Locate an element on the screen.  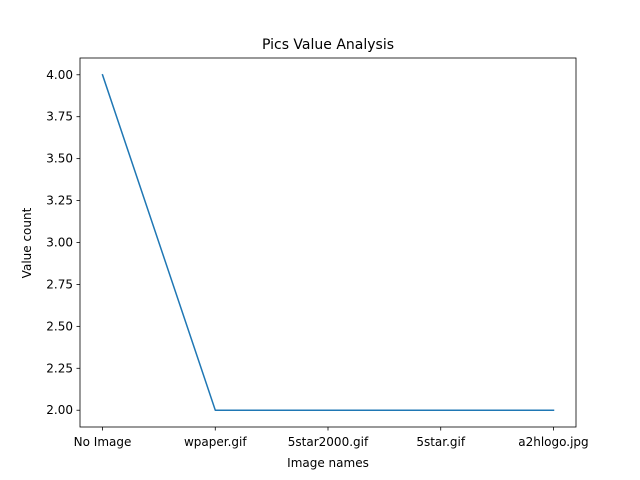
x-tick-label: No Image is located at coordinates (103, 442).